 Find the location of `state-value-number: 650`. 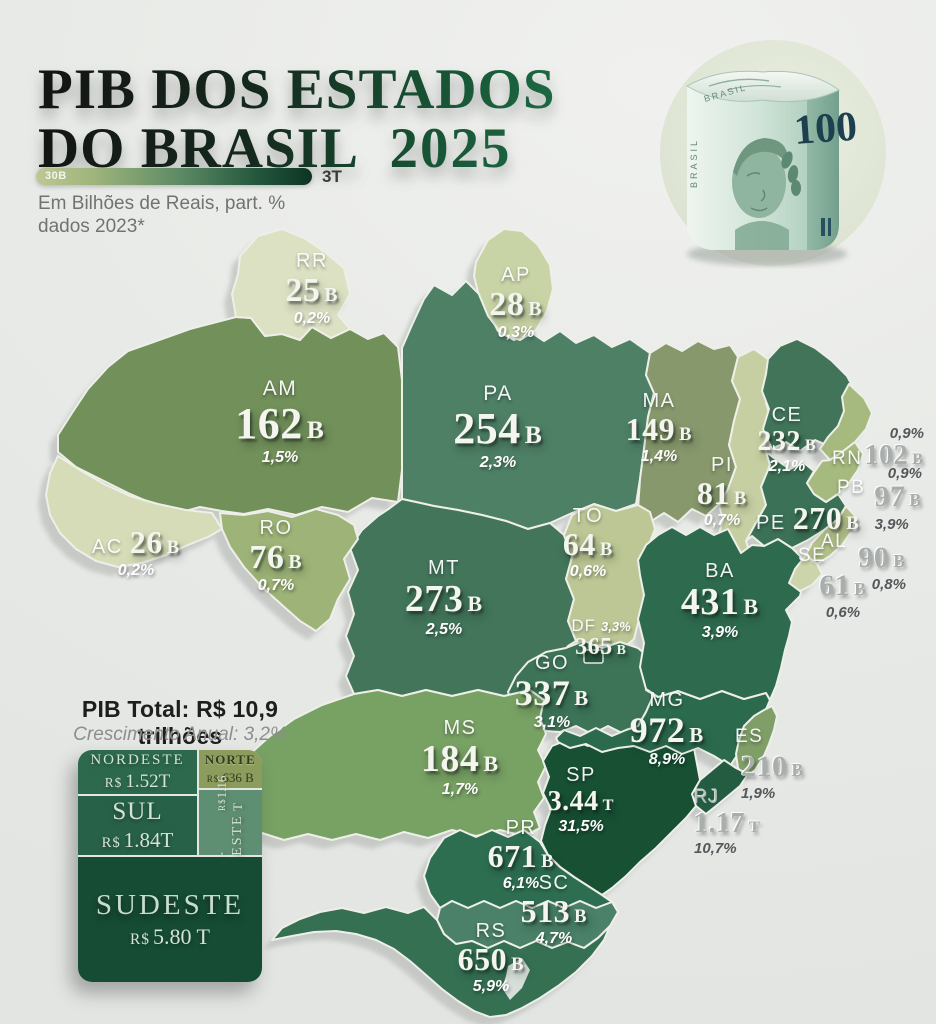

state-value-number: 650 is located at coordinates (482, 958).